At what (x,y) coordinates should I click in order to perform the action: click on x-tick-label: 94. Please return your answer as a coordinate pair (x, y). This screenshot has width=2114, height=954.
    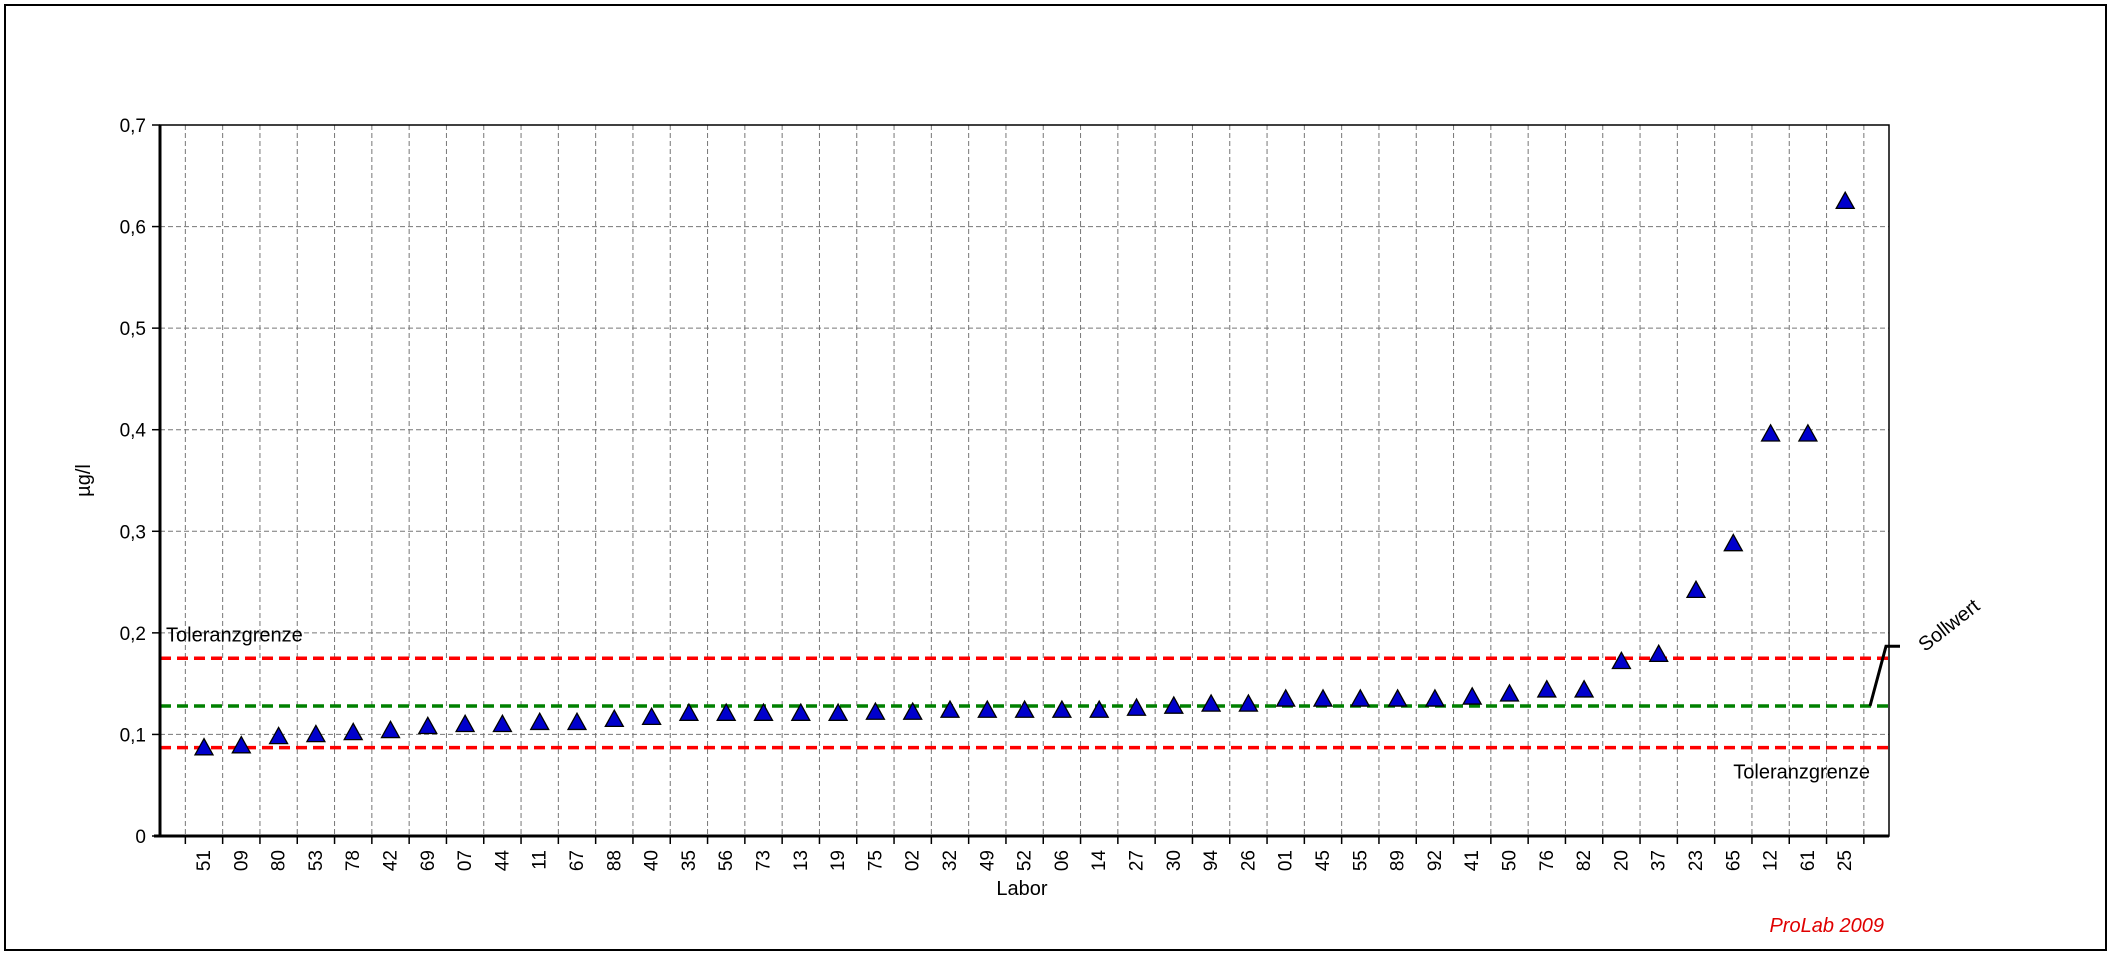
    Looking at the image, I should click on (1211, 861).